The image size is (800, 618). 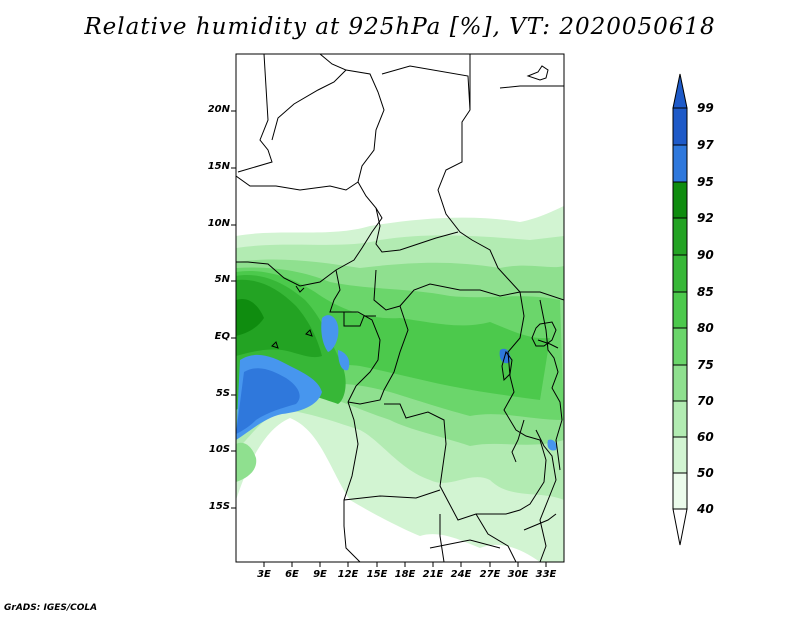 I want to click on lon-label-9e: 9E, so click(x=320, y=574).